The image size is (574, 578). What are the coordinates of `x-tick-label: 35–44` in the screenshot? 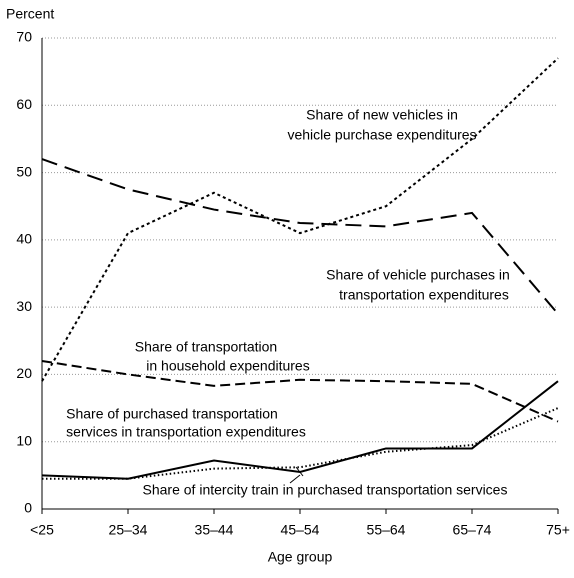 It's located at (214, 530).